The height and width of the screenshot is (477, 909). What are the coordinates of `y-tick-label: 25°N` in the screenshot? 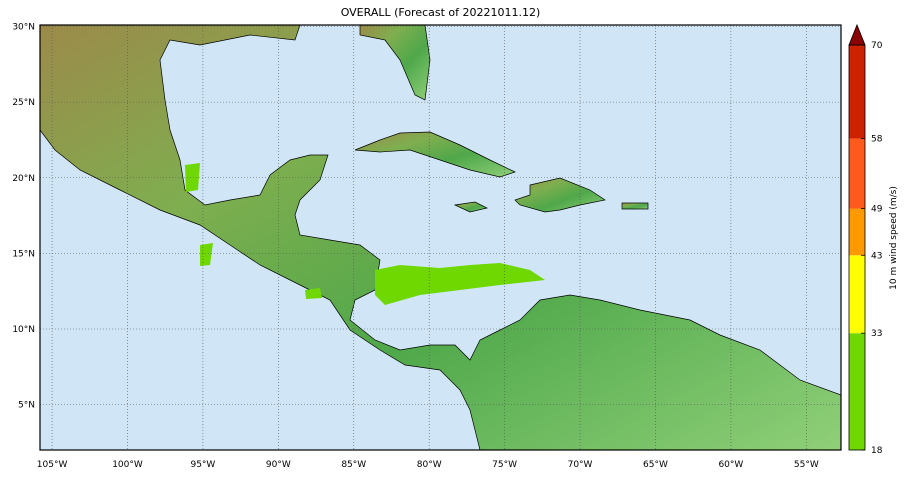 It's located at (23, 103).